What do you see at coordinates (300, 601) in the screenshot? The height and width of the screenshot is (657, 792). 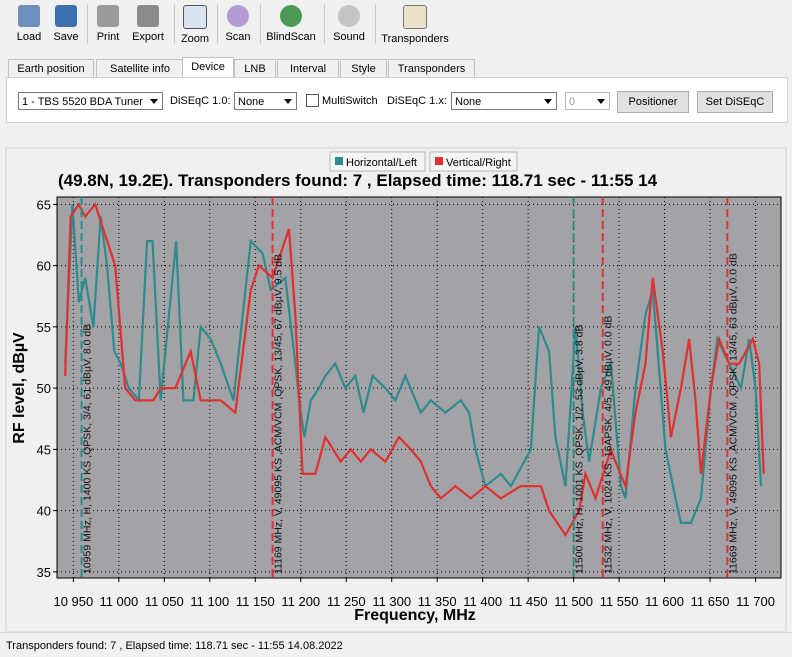 I see `x-tick-label: 11 200` at bounding box center [300, 601].